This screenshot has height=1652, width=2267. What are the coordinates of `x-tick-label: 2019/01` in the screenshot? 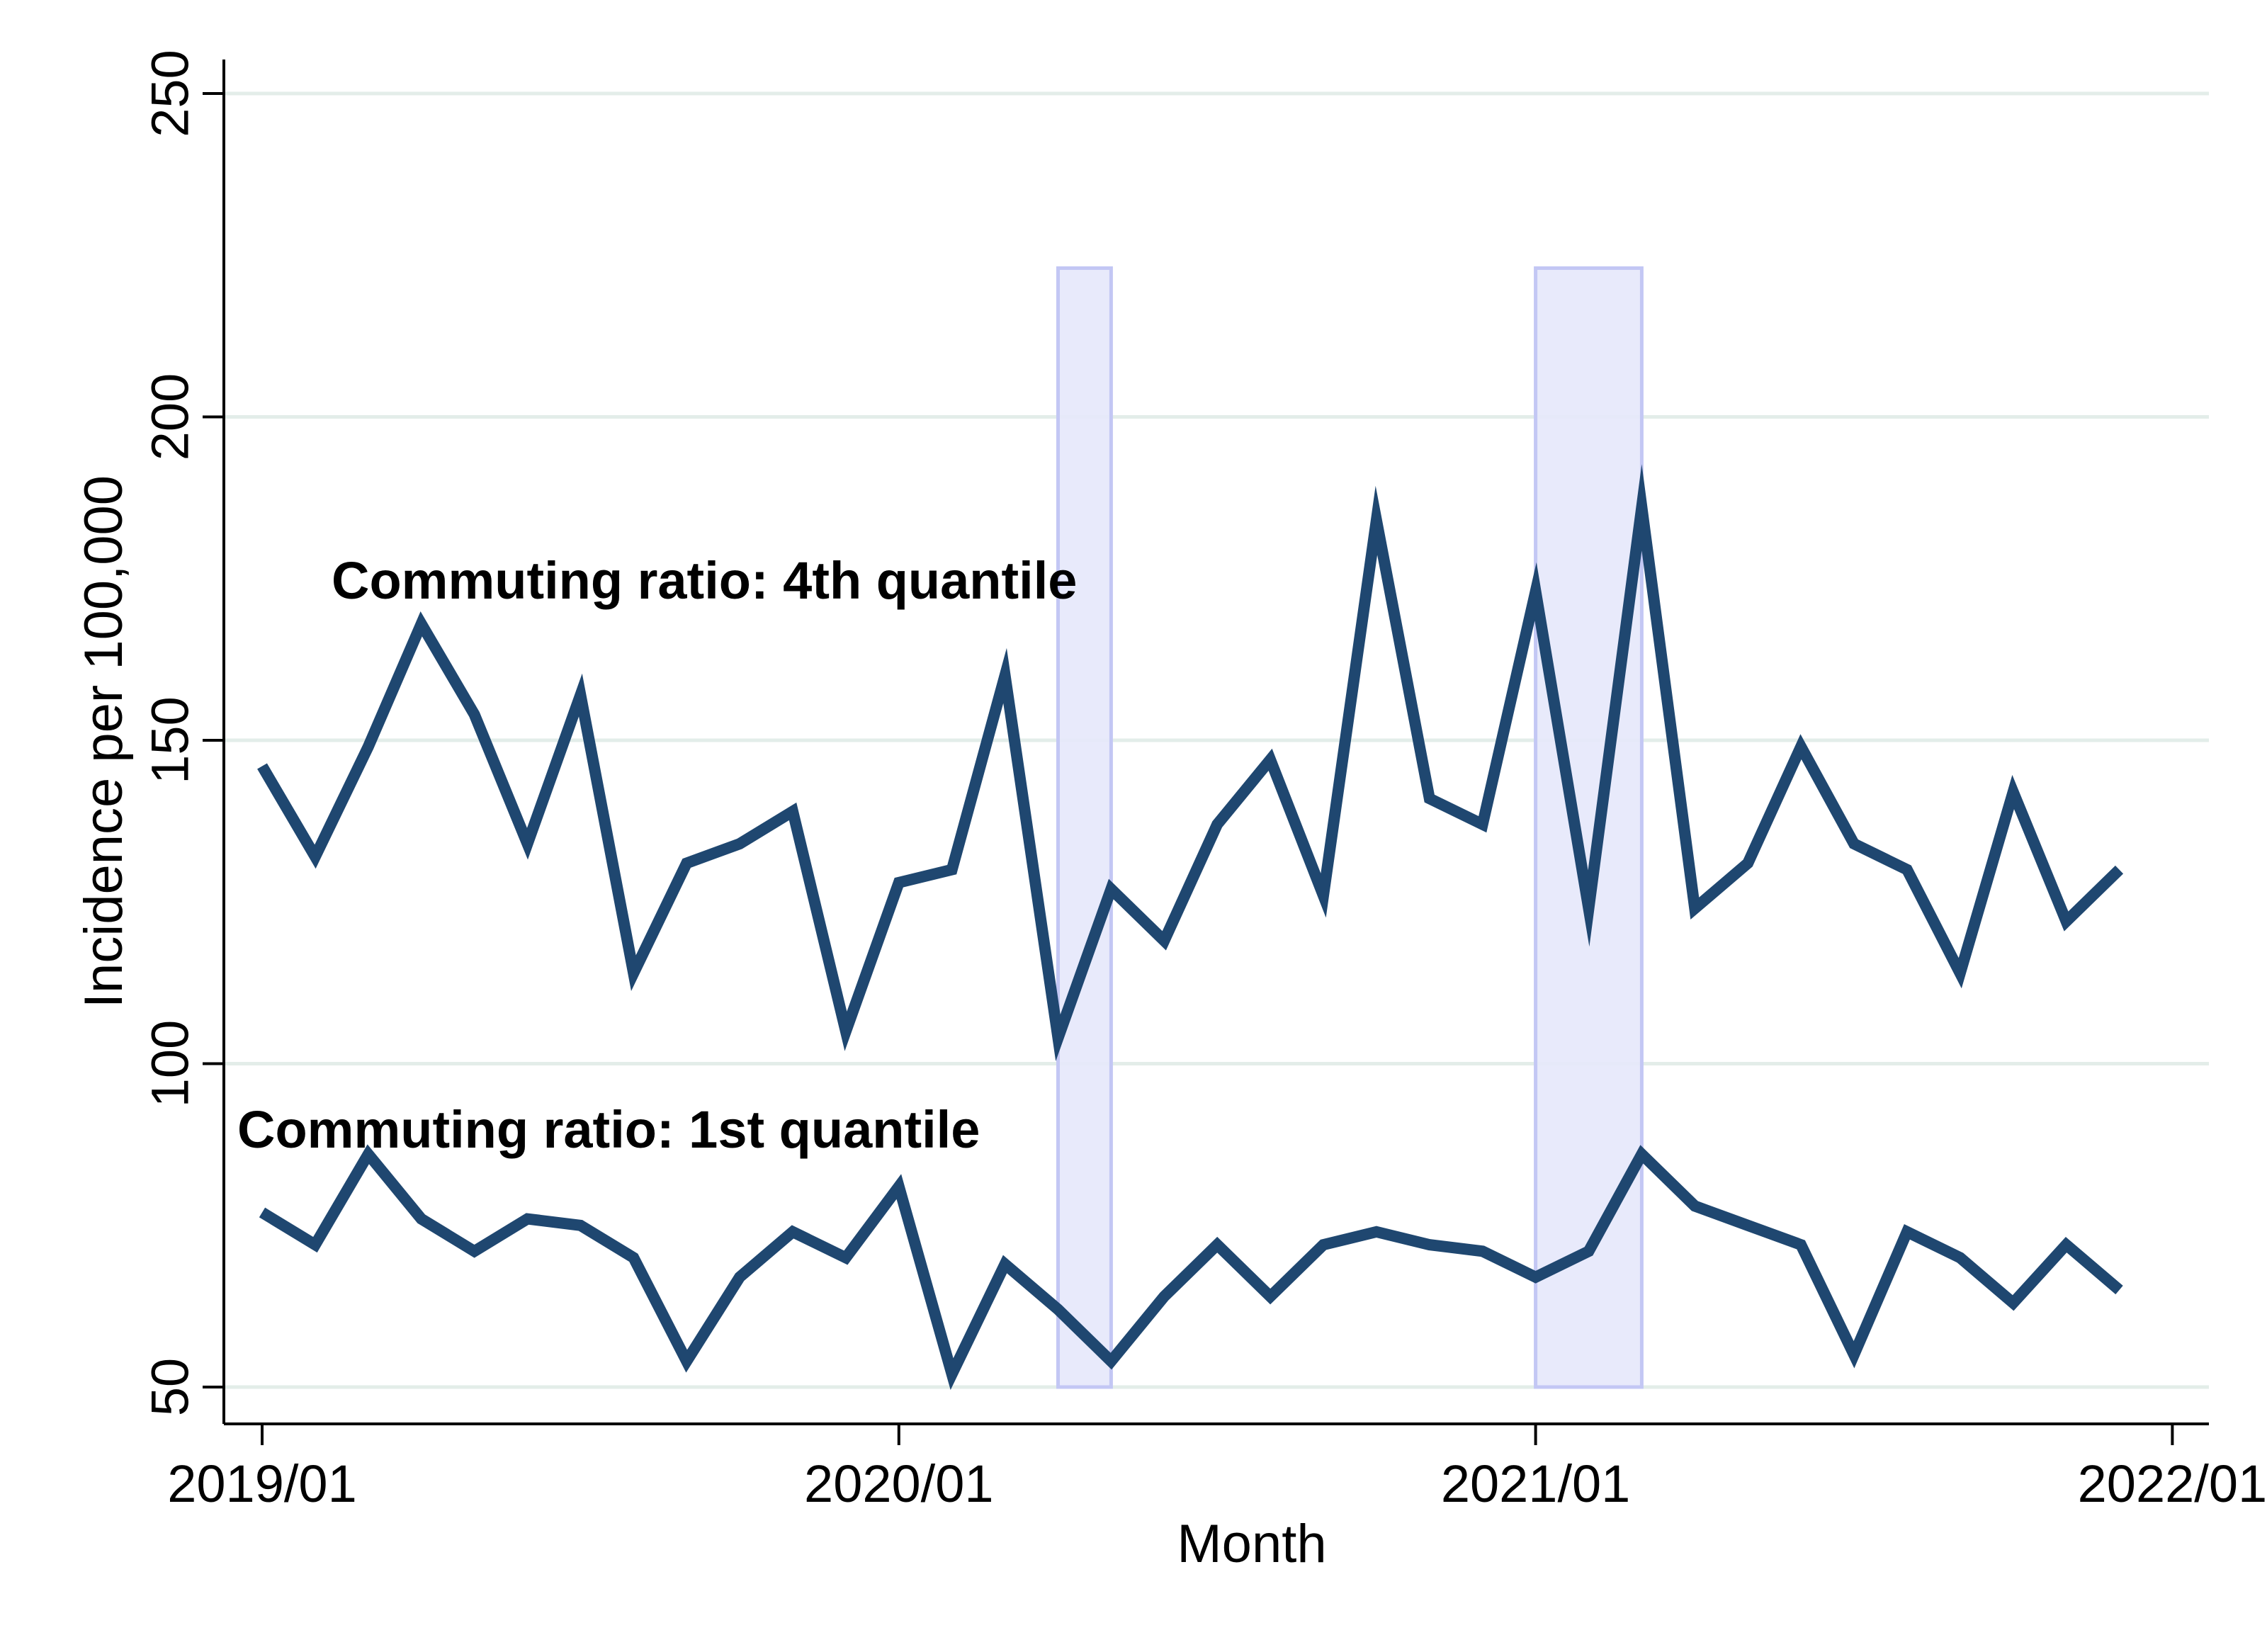 It's located at (262, 1483).